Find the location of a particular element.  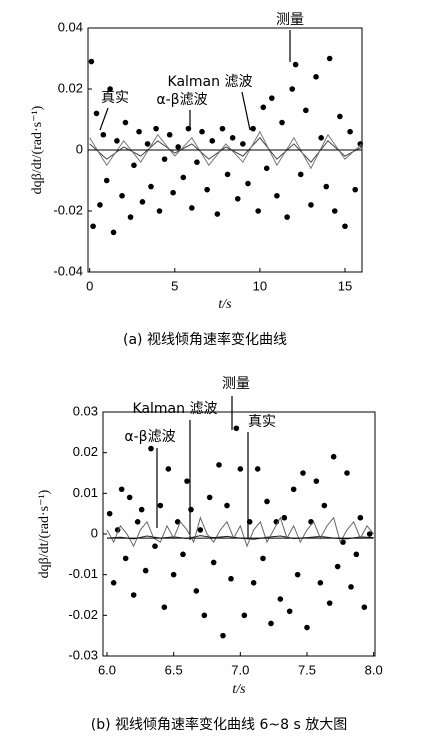

x-tick-label: 5 is located at coordinates (174, 285).